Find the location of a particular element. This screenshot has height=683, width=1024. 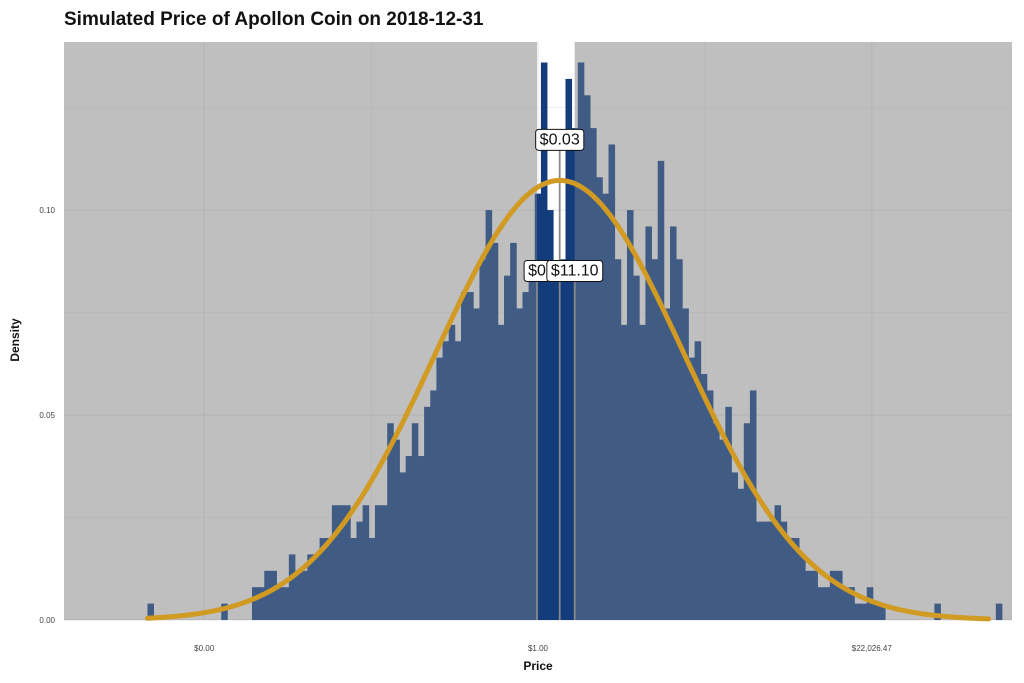

annotation-lines is located at coordinates (556, 379).